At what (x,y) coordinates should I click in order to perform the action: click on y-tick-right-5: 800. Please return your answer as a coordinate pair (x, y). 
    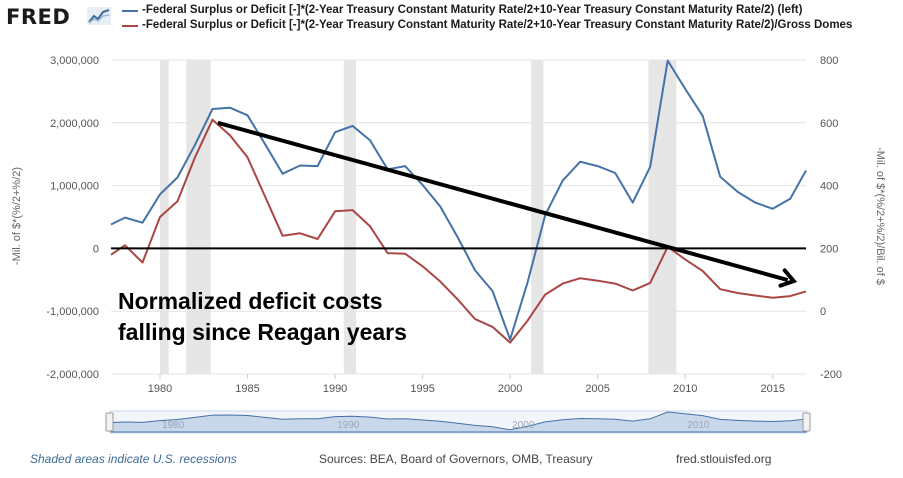
    Looking at the image, I should click on (829, 61).